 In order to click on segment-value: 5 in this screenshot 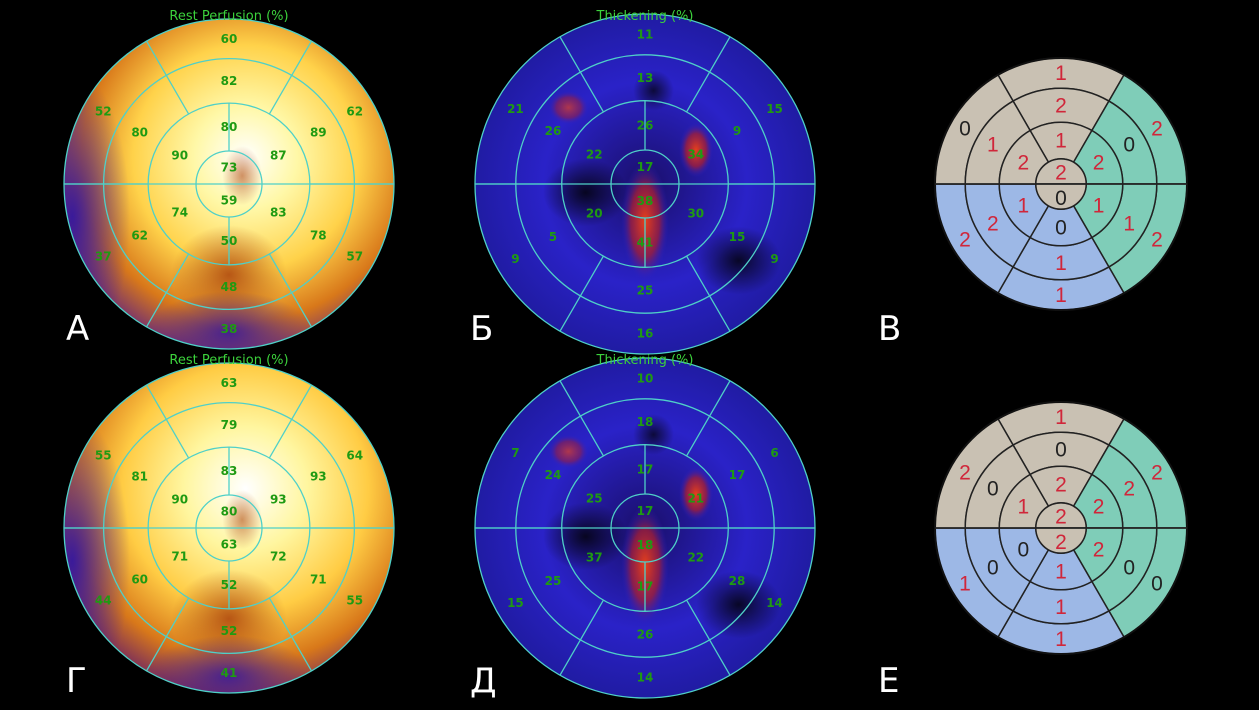, I will do `click(553, 237)`.